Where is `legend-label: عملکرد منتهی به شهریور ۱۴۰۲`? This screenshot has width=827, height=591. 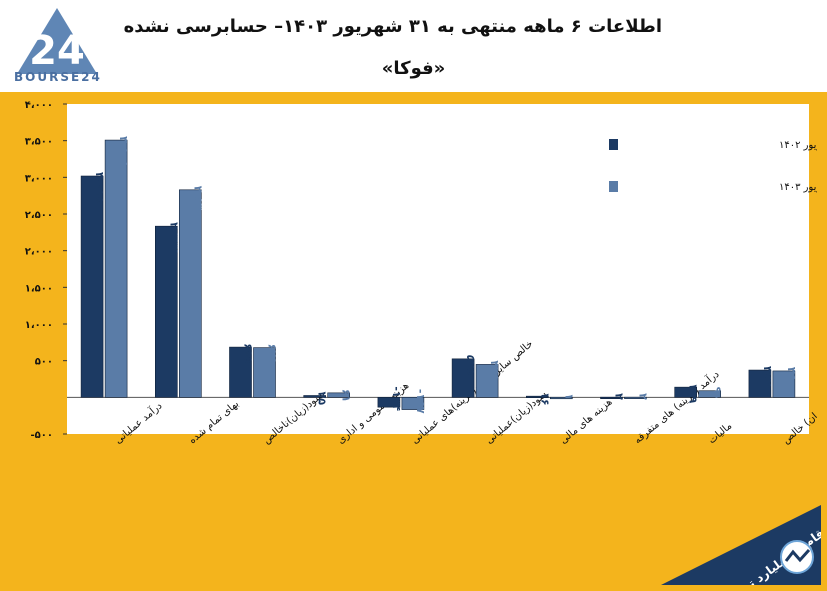
legend-label: عملکرد منتهی به شهریور ۱۴۰۲ is located at coordinates (798, 145).